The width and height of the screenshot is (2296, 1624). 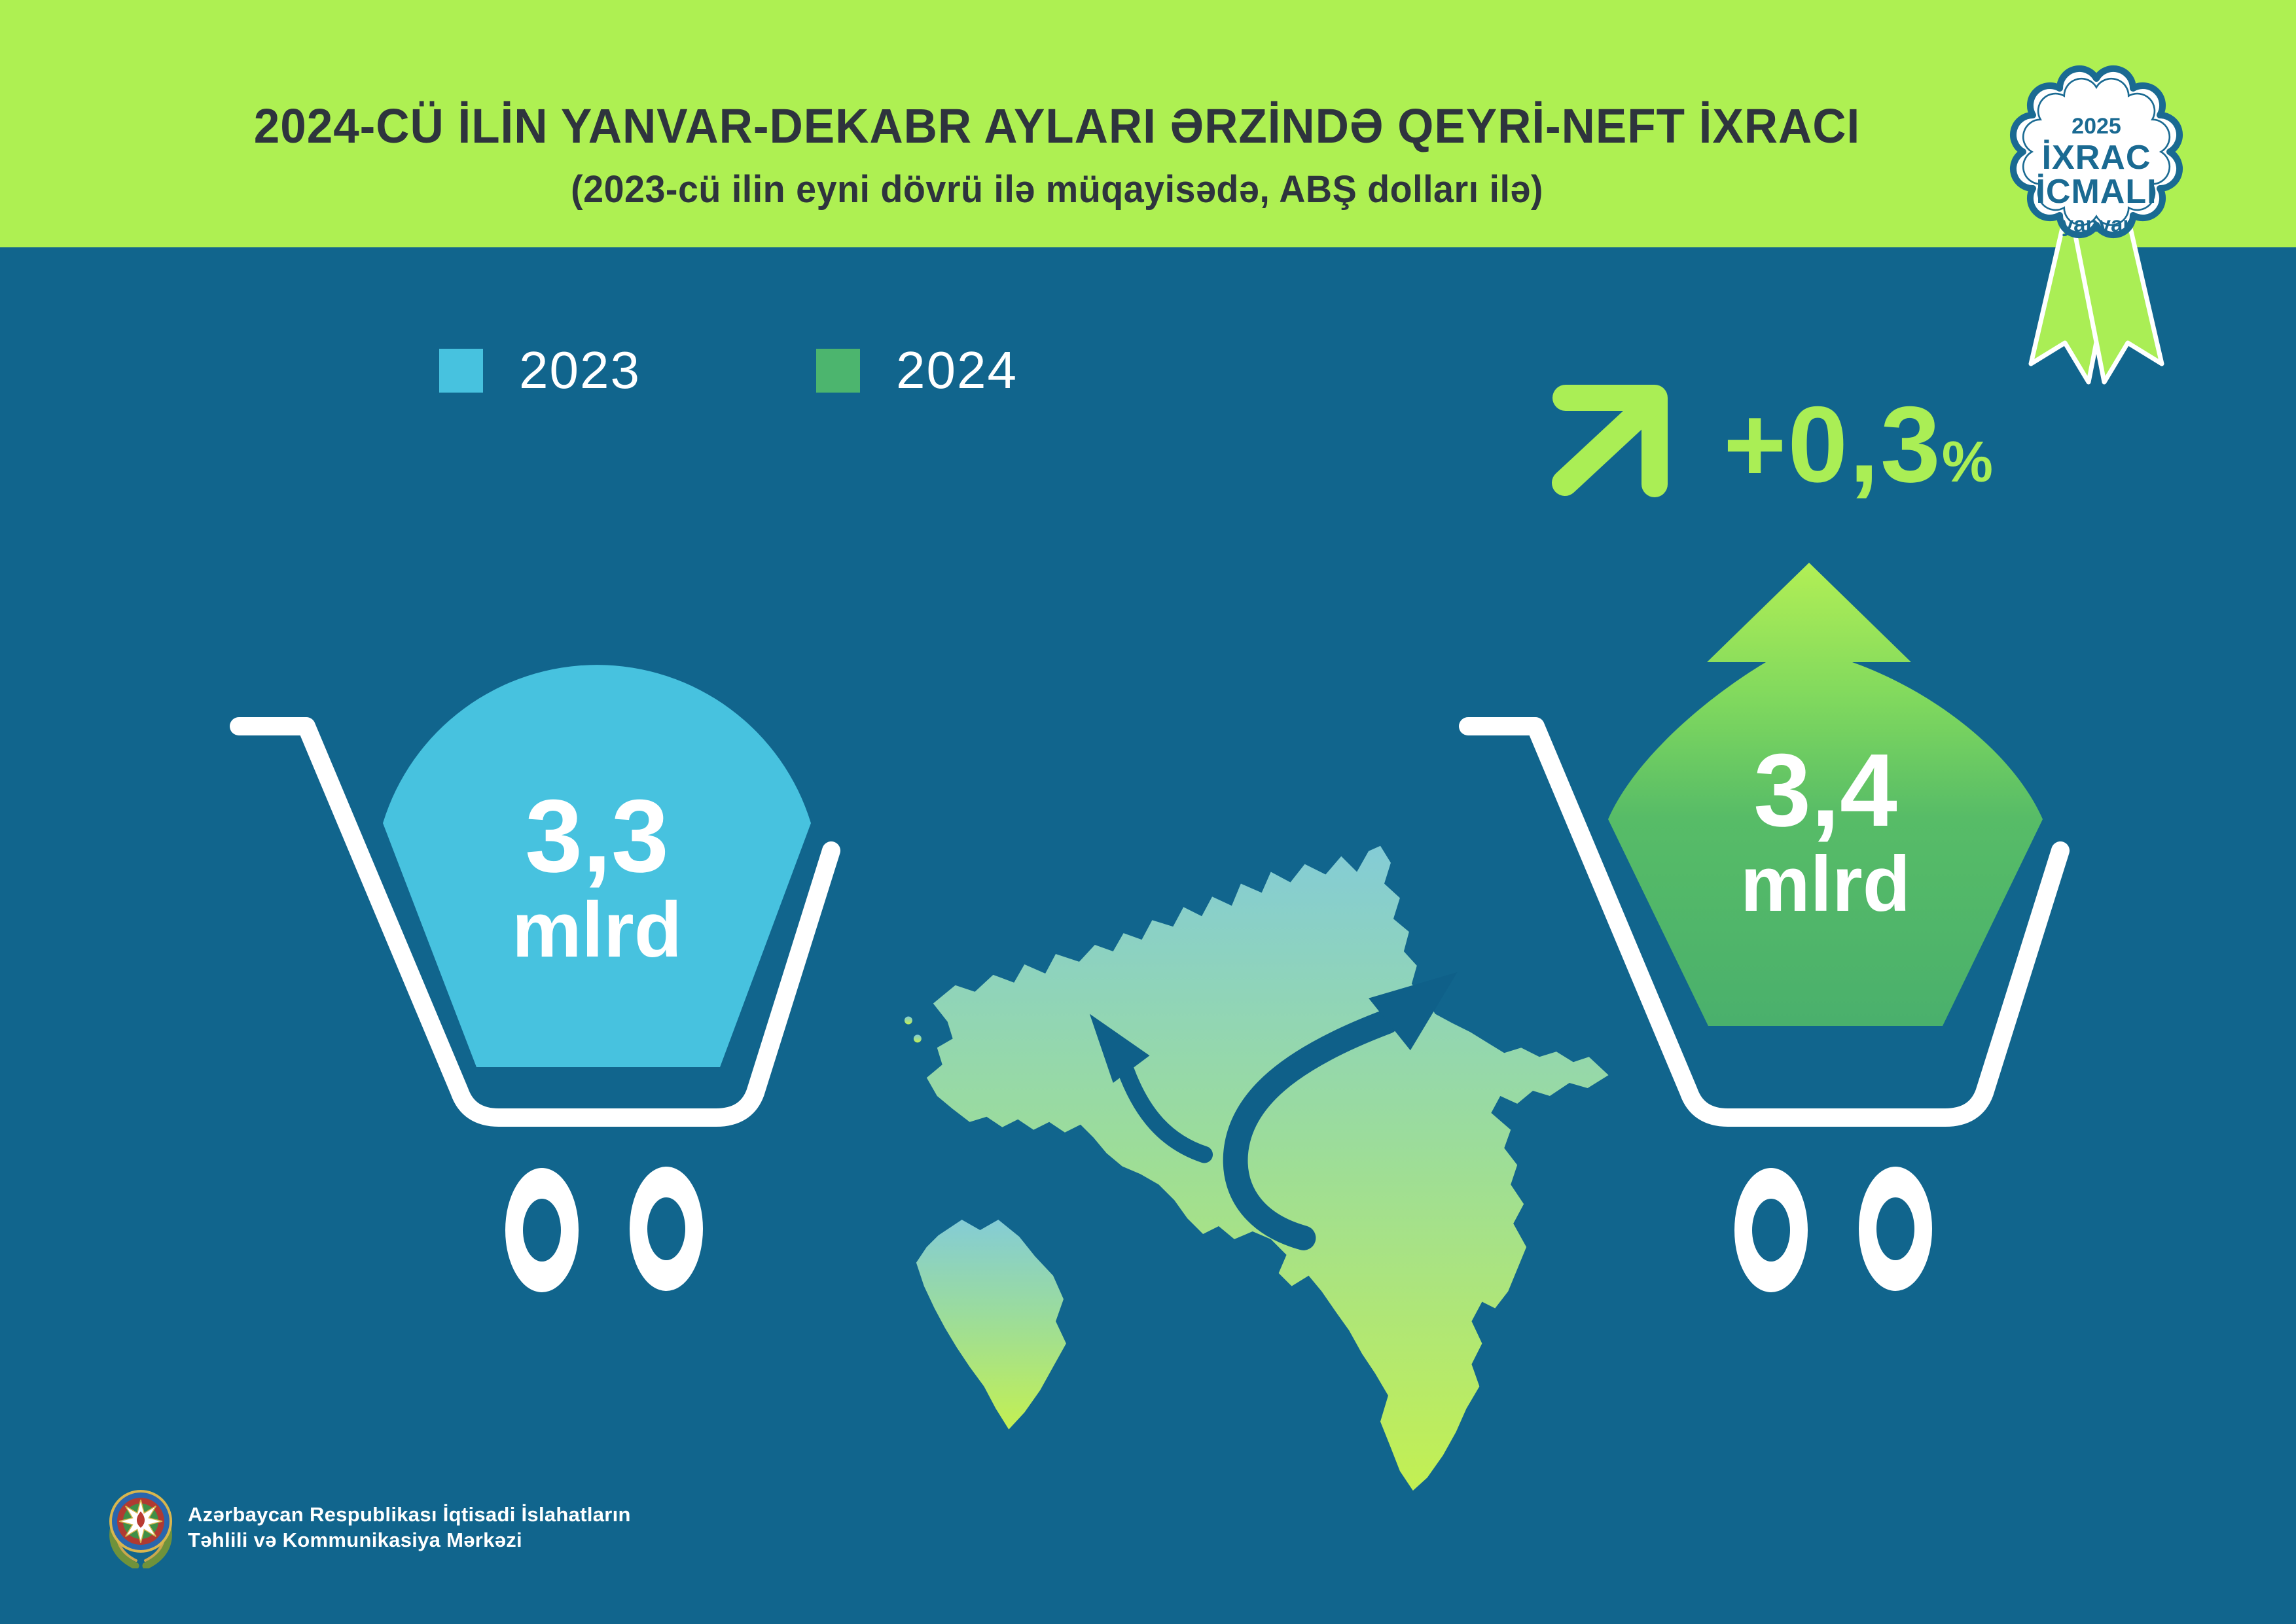 I want to click on badge-month: yanvar, so click(x=2097, y=224).